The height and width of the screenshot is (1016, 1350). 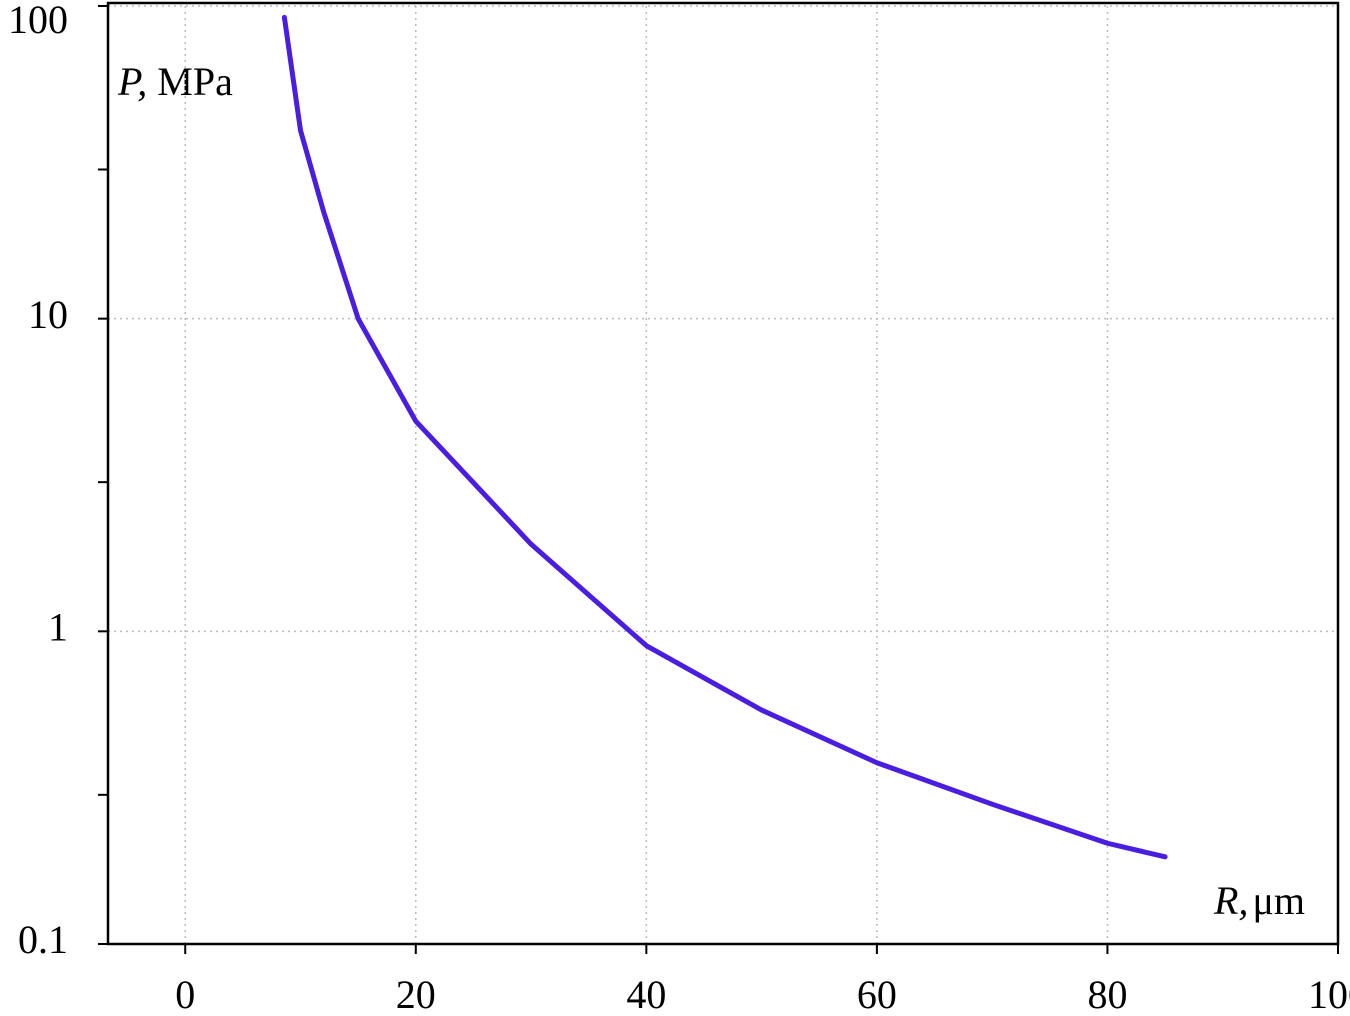 I want to click on y-tick-label: 0.1, so click(x=43, y=939).